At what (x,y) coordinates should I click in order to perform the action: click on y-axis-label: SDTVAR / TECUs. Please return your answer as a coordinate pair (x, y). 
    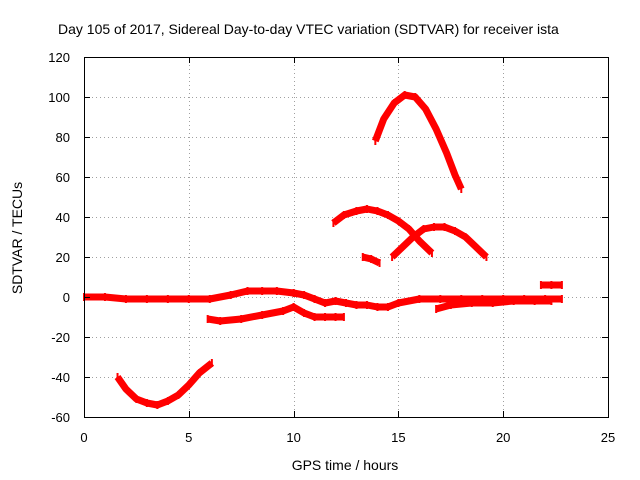
    Looking at the image, I should click on (17, 238).